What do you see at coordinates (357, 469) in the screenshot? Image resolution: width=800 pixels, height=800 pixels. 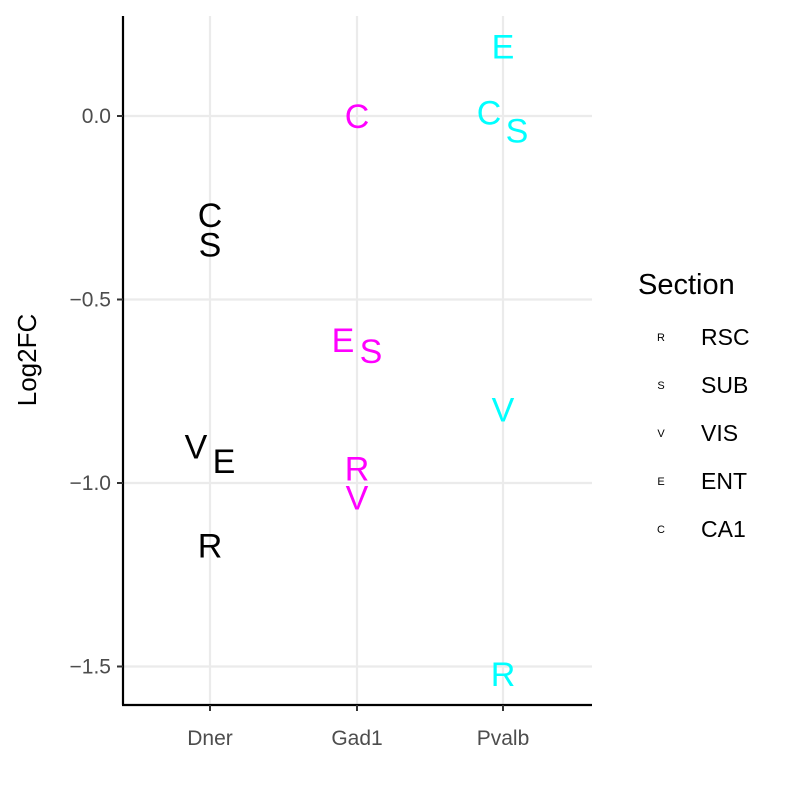 I see `point-gad1-r: R` at bounding box center [357, 469].